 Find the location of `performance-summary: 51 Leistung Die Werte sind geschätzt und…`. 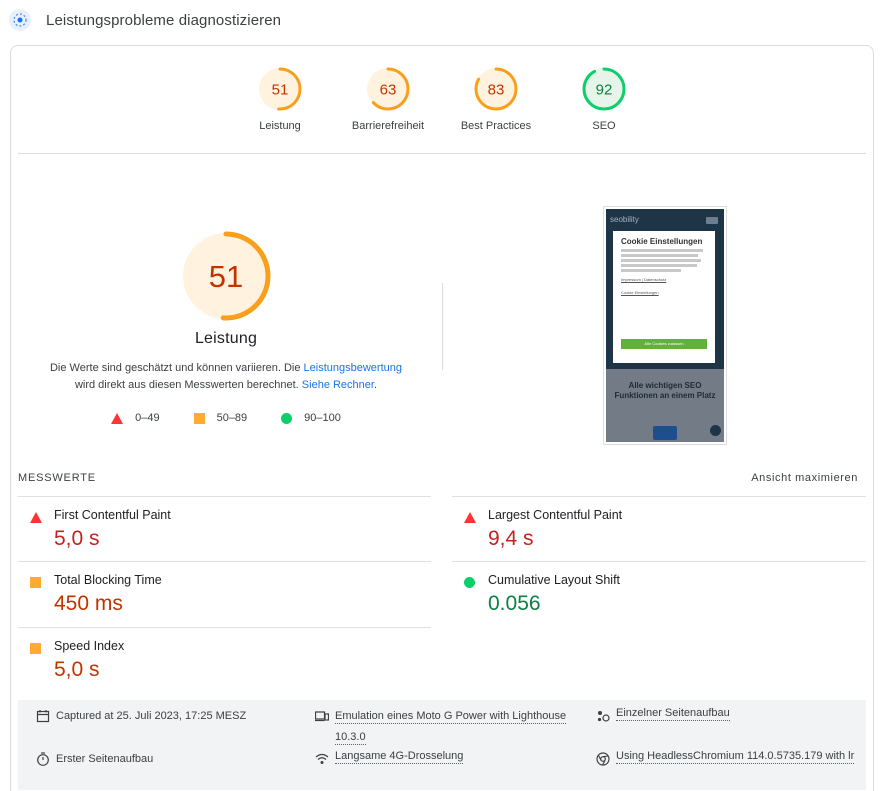

performance-summary: 51 Leistung Die Werte sind geschätzt und… is located at coordinates (226, 327).